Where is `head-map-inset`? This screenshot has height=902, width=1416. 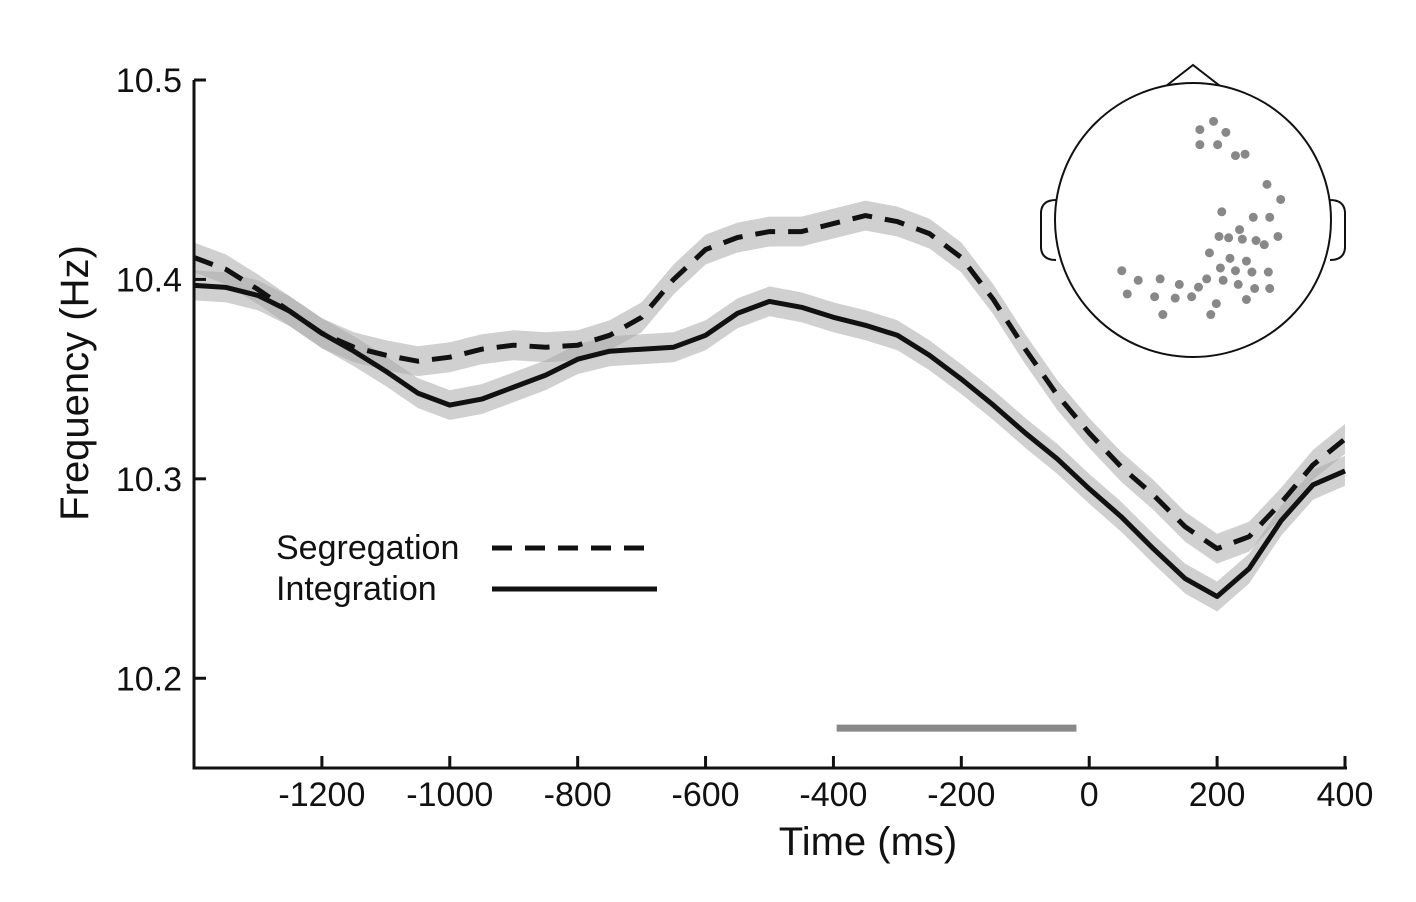 head-map-inset is located at coordinates (1193, 210).